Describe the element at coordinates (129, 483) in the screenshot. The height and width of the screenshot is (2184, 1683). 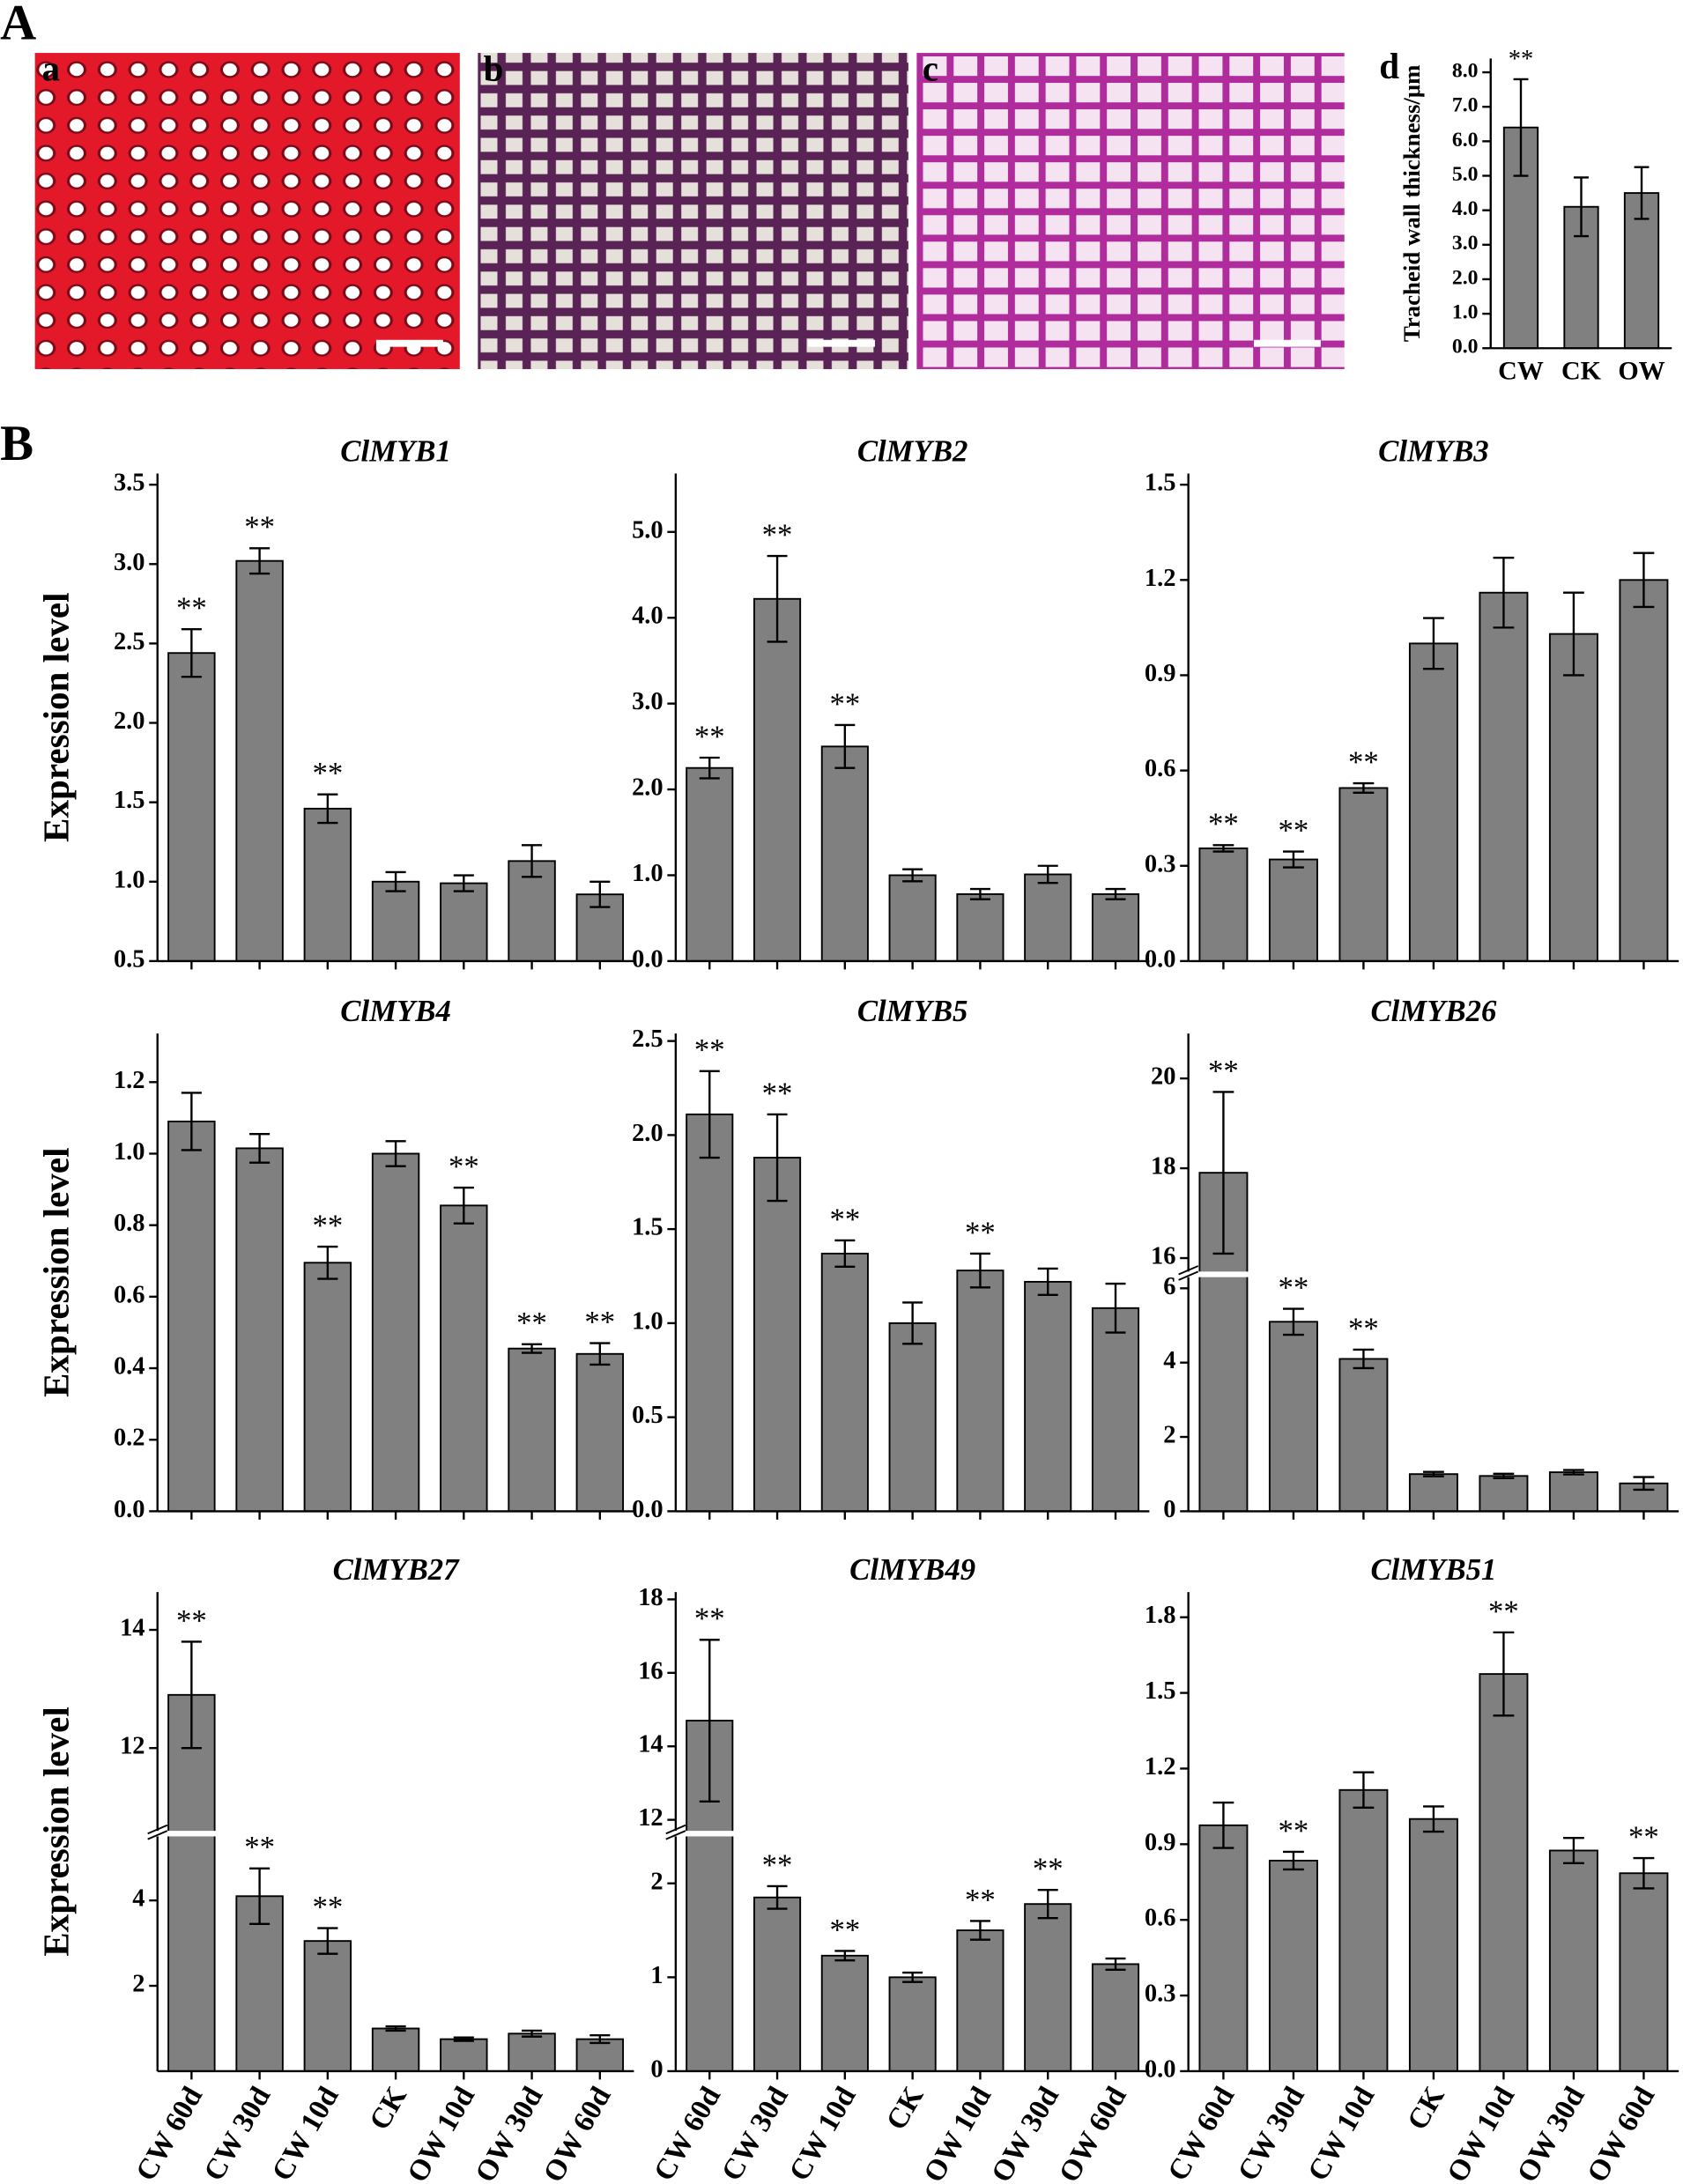
I see `y-tick-label: 3.5` at that location.